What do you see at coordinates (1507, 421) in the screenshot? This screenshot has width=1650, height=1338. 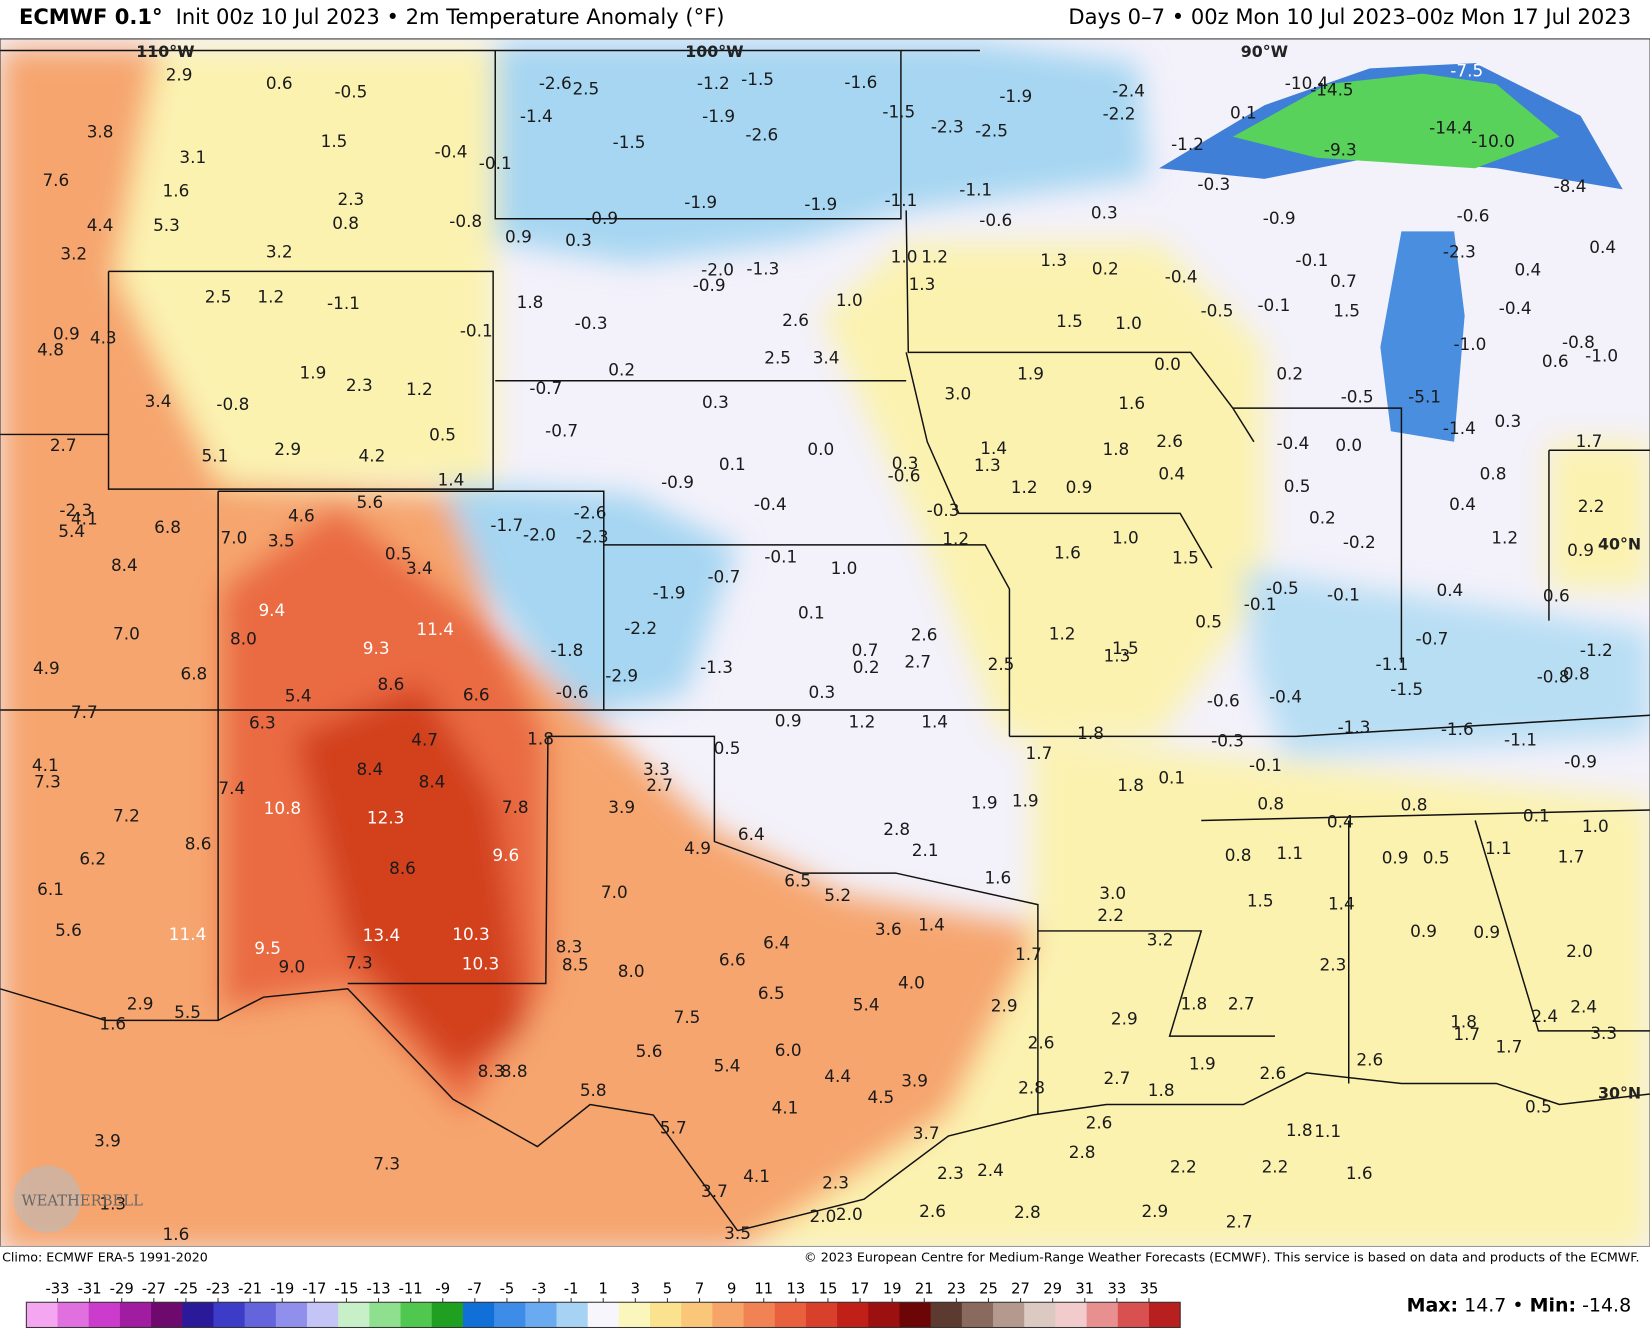 I see `anomaly-label: 0.3` at bounding box center [1507, 421].